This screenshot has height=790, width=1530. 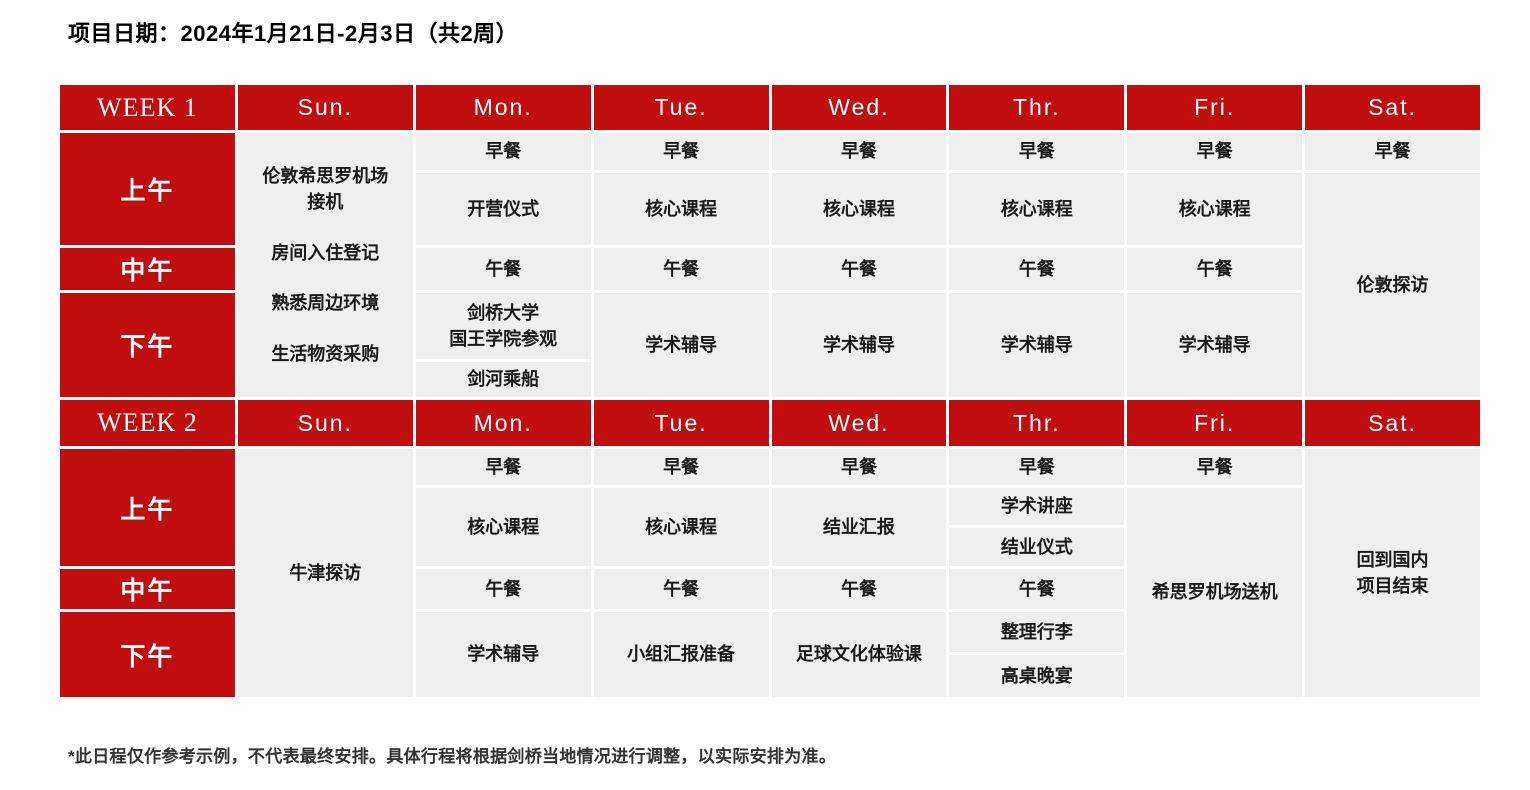 I want to click on week1-mon-lunch: 午餐, so click(x=503, y=269).